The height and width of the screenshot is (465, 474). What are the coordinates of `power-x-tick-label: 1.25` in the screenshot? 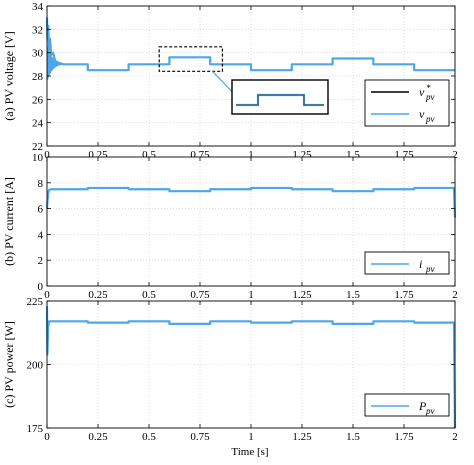 It's located at (302, 437).